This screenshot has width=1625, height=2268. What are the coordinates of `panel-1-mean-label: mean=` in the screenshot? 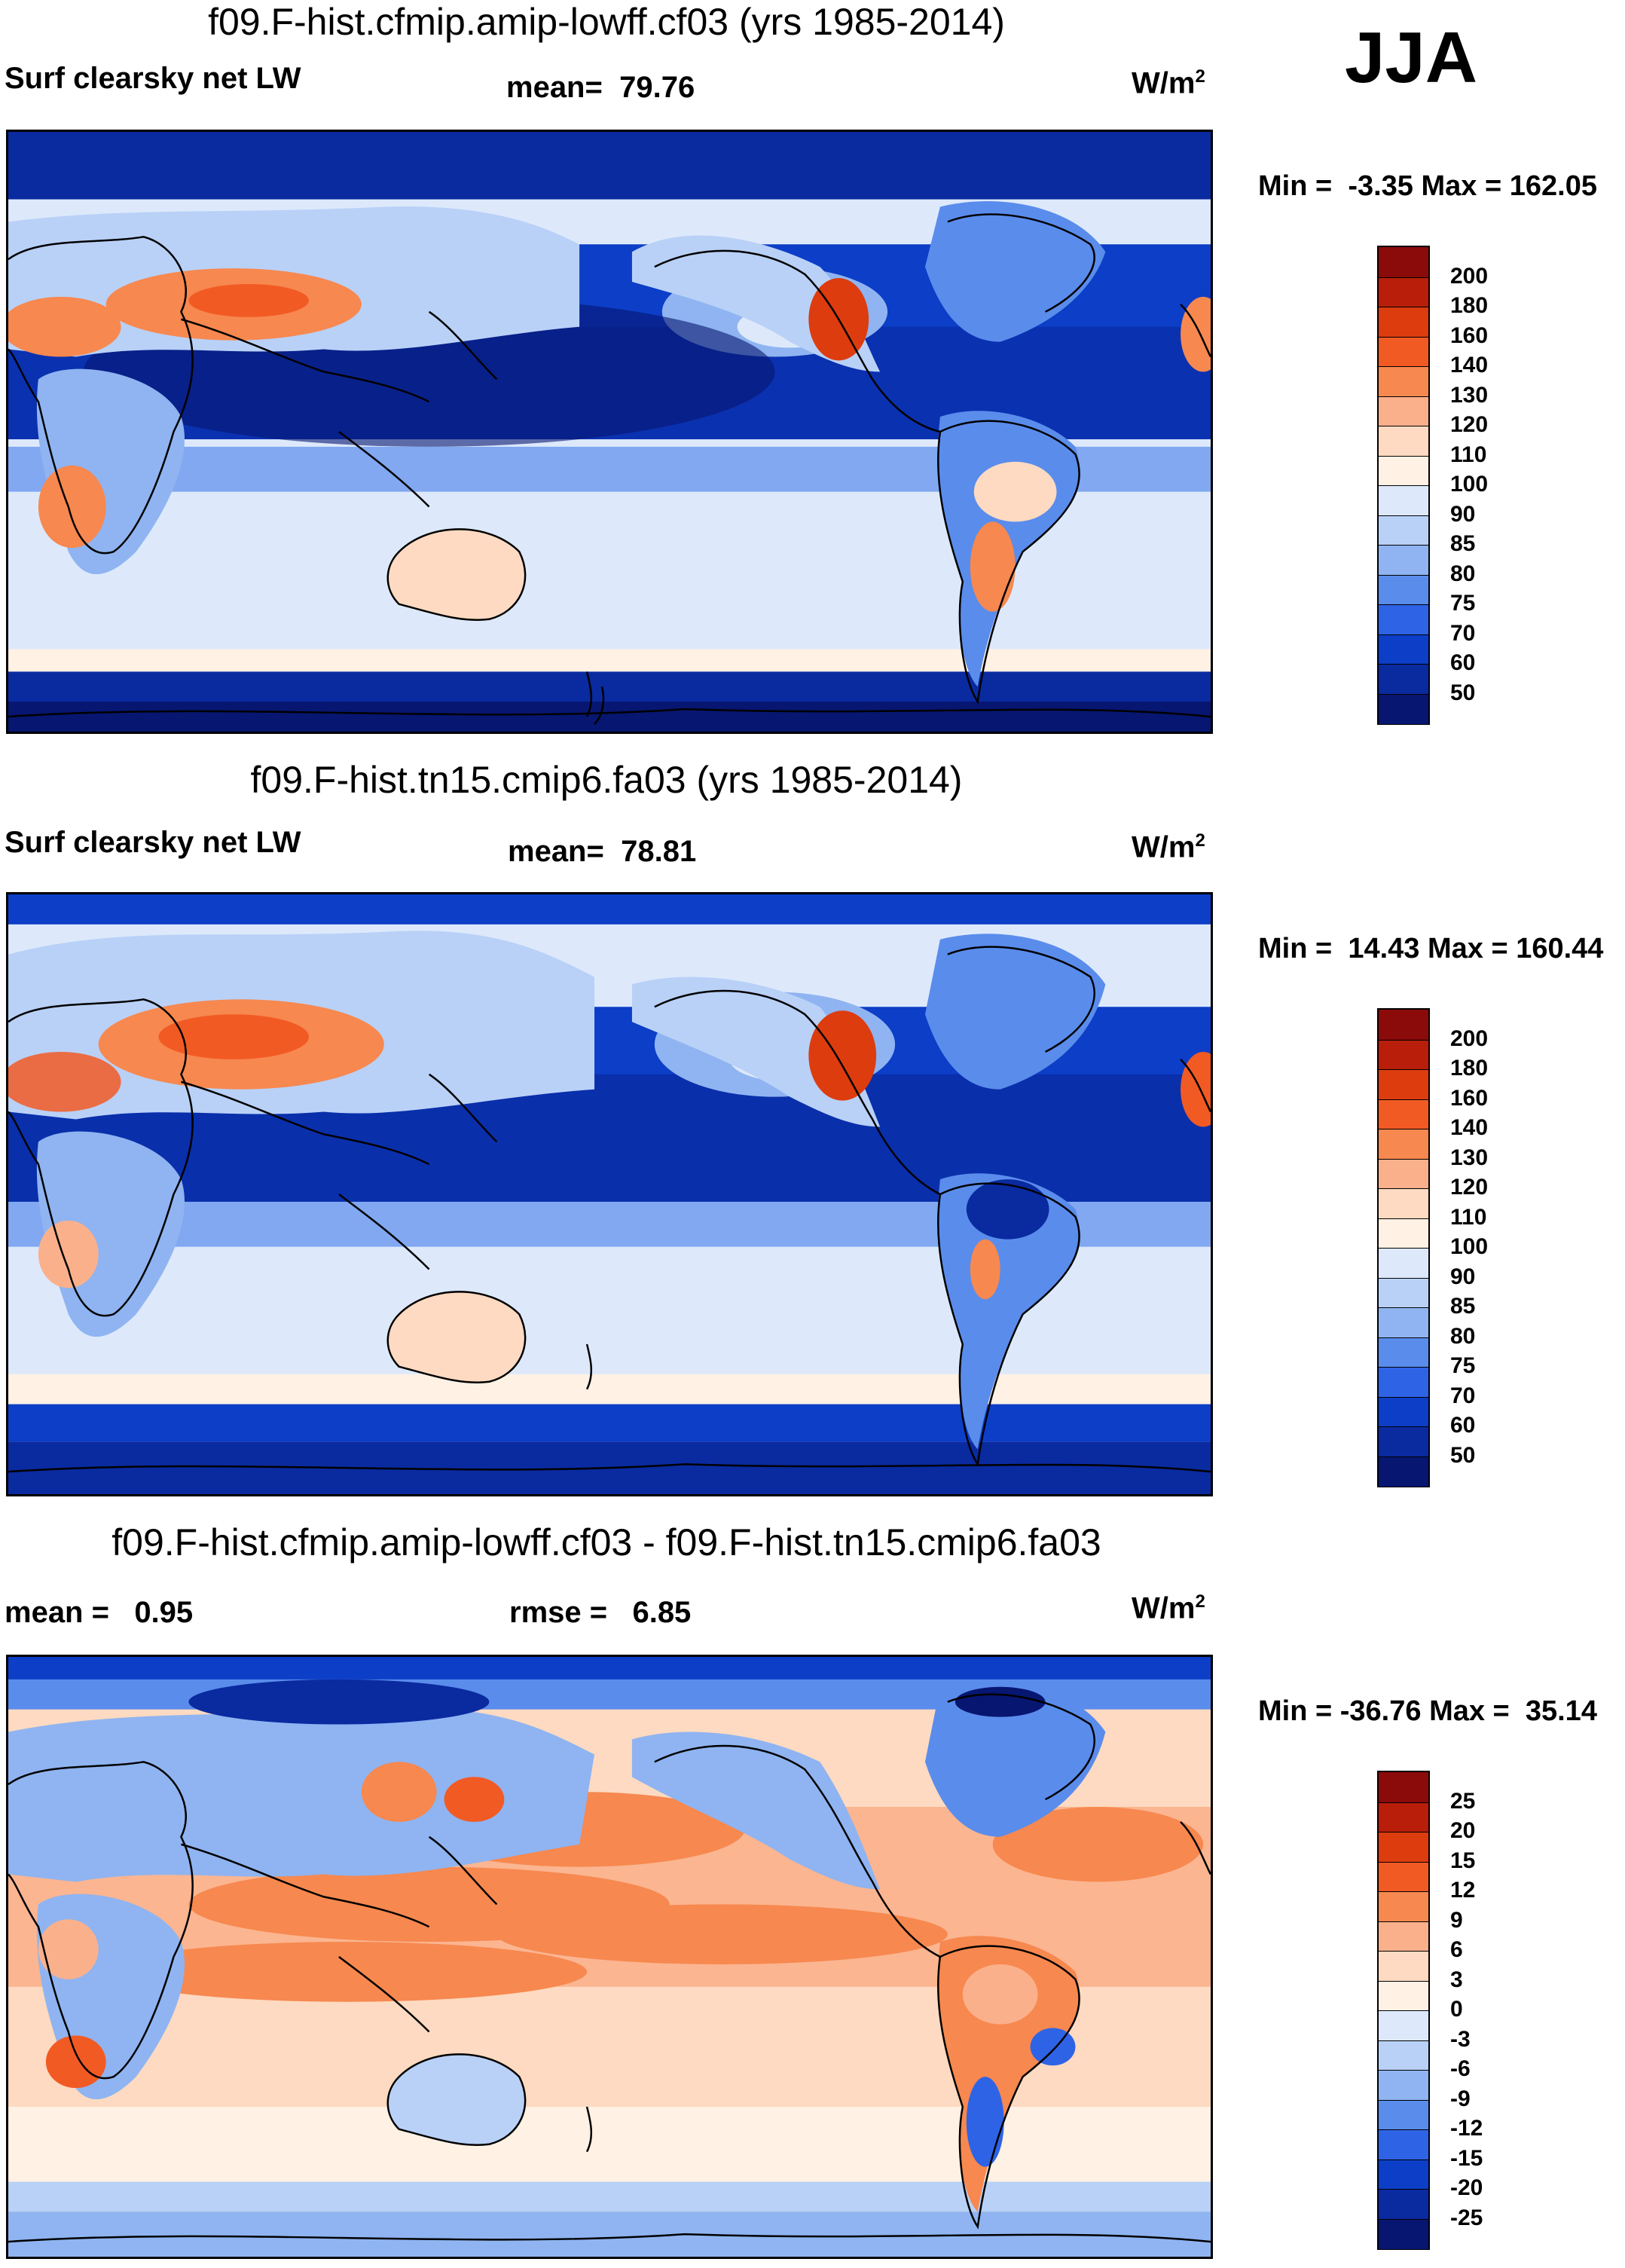 It's located at (554, 87).